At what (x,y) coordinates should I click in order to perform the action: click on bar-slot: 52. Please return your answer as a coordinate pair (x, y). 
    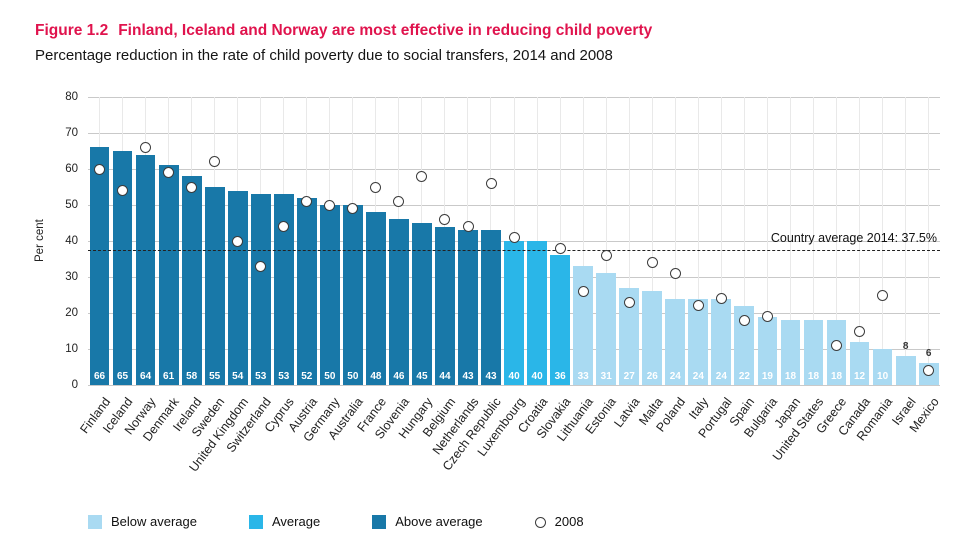
    Looking at the image, I should click on (306, 241).